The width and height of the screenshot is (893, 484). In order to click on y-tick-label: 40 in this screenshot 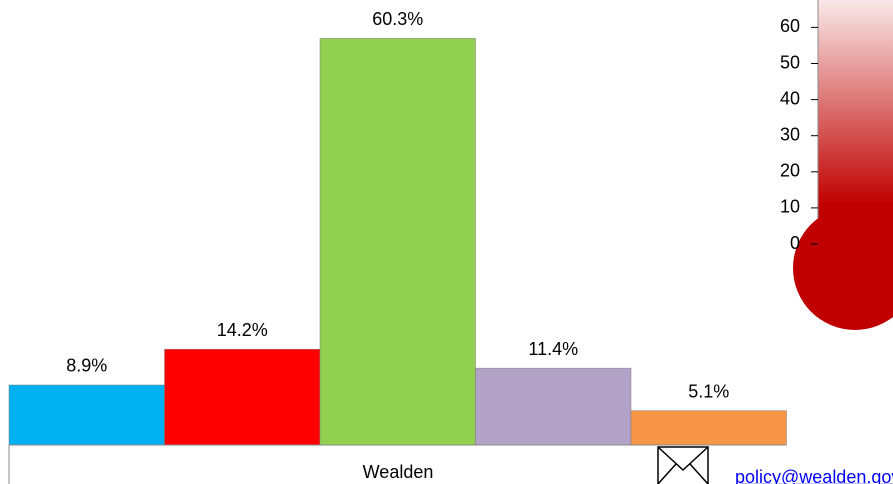, I will do `click(790, 98)`.